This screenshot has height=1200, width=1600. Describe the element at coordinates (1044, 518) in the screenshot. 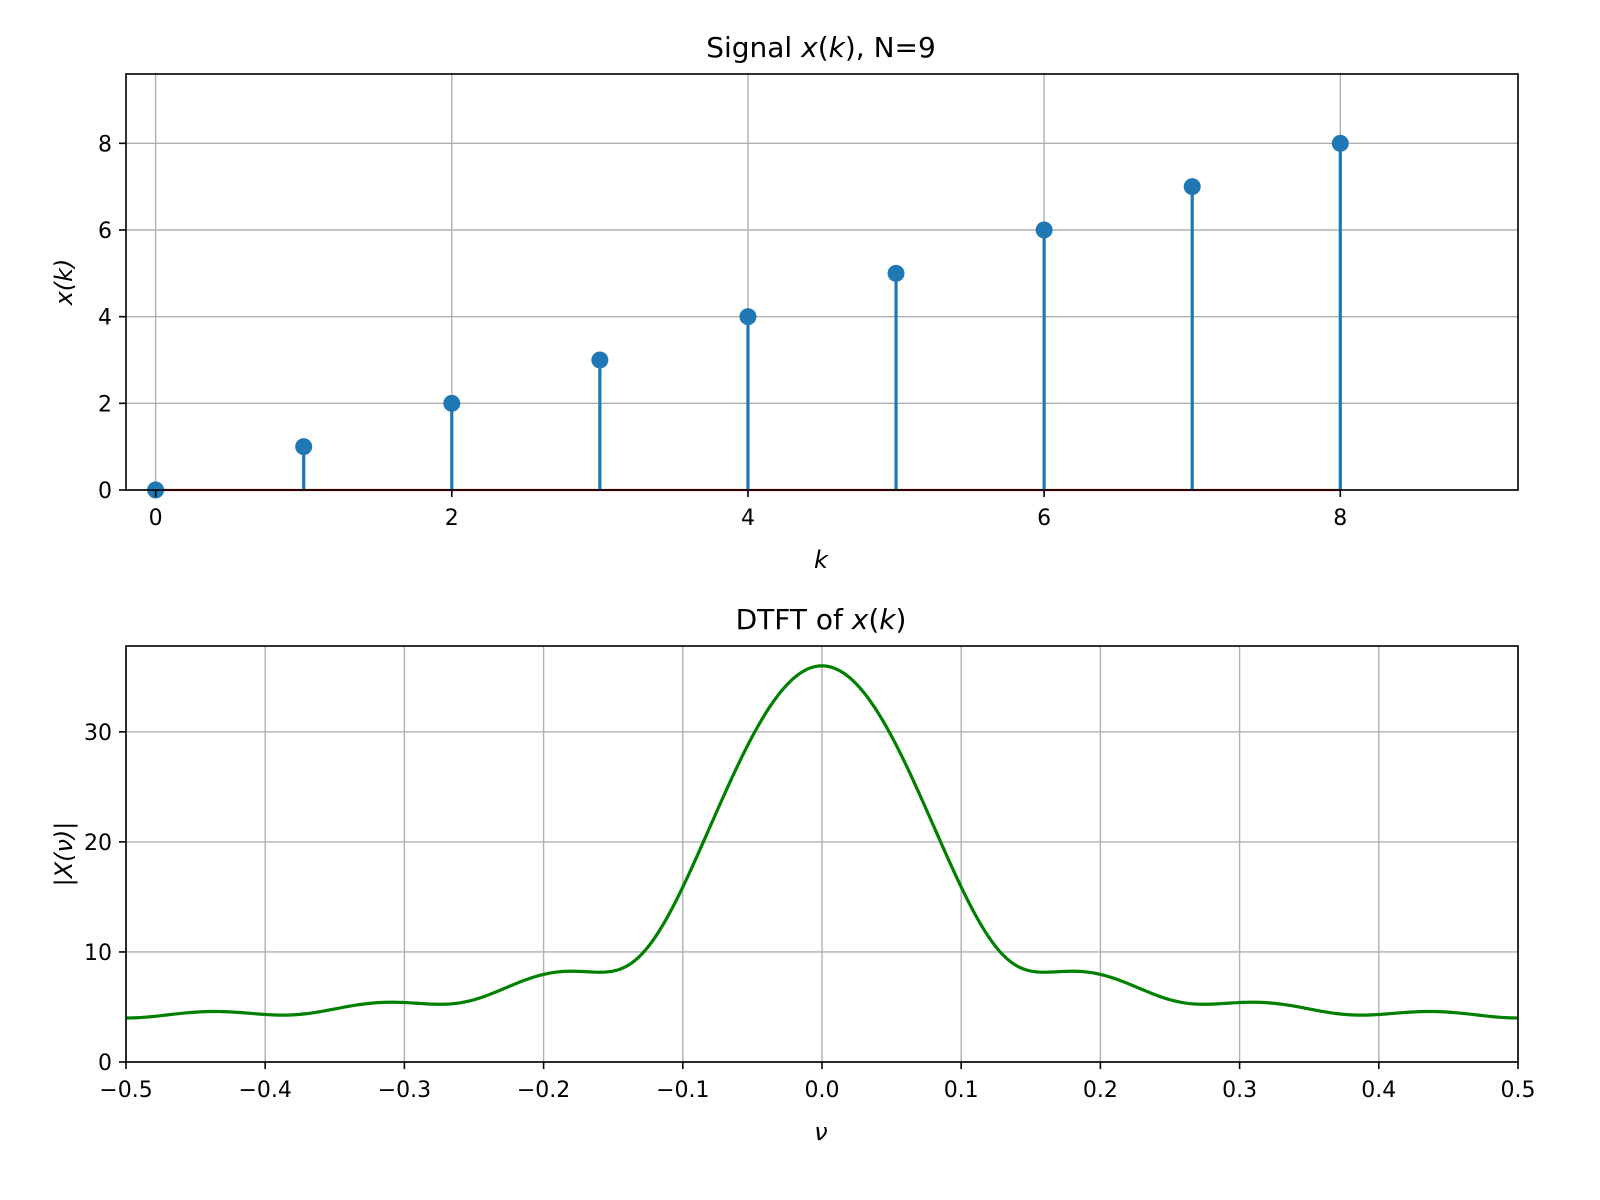

I see `top-x-tick-label: 6` at that location.